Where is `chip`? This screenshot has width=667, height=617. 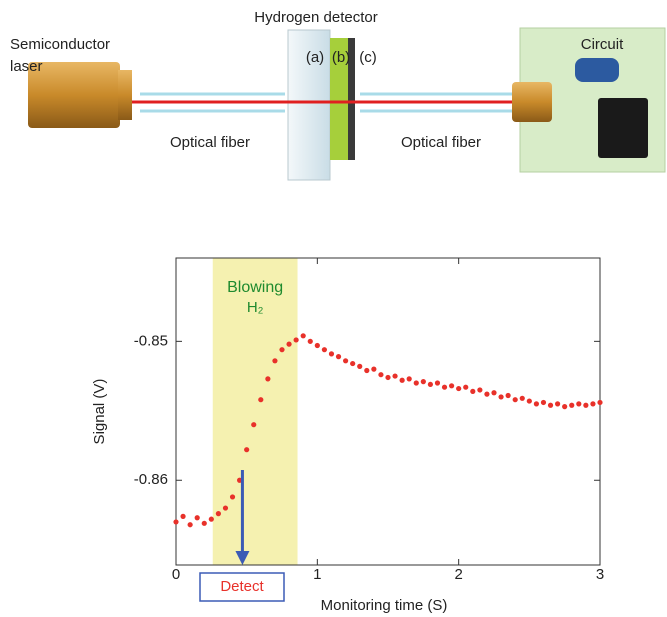 chip is located at coordinates (623, 128).